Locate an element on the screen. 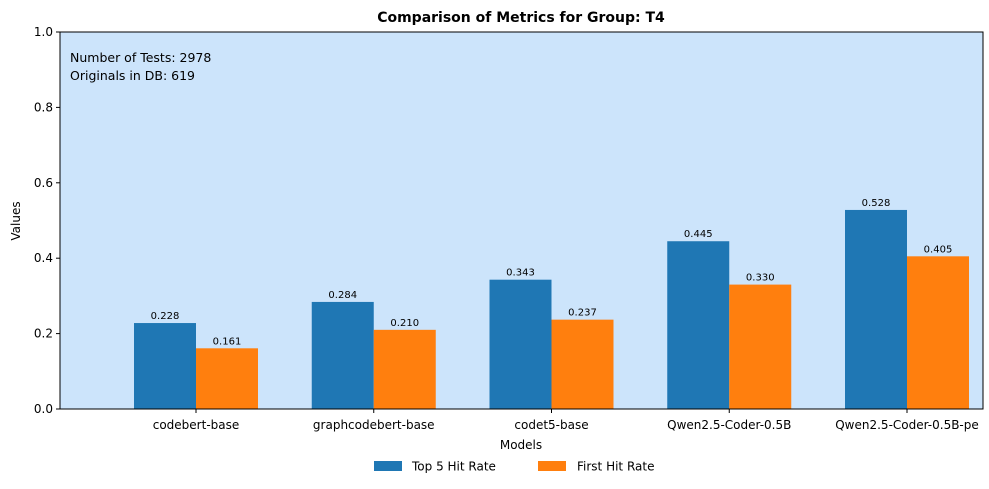 The image size is (989, 489). data-label: 0.237 is located at coordinates (582, 313).